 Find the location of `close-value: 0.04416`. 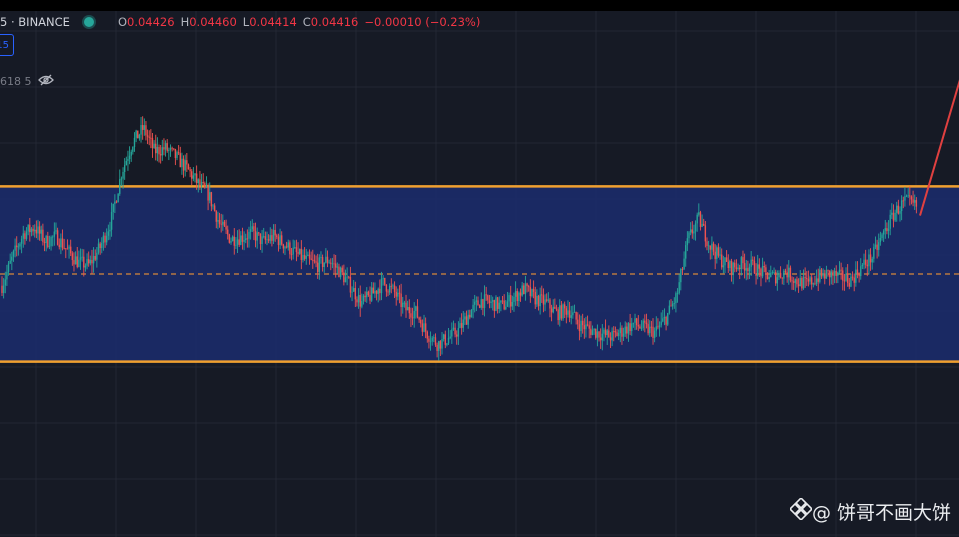

close-value: 0.04416 is located at coordinates (334, 22).